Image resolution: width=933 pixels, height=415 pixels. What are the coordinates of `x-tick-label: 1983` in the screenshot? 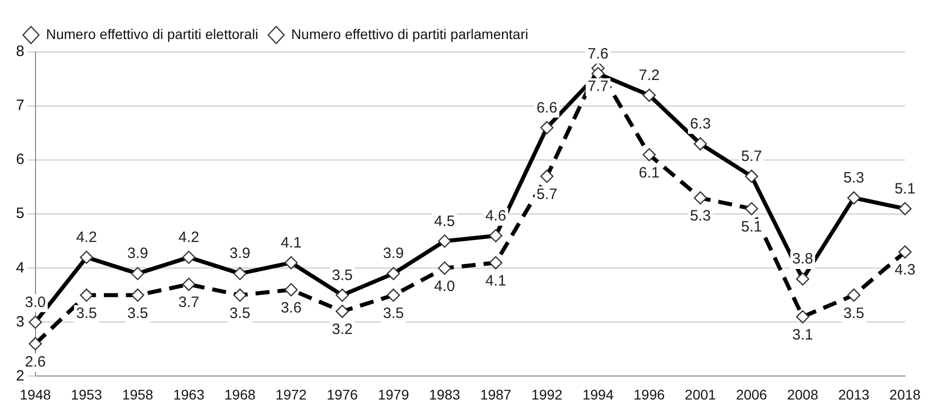 It's located at (444, 394).